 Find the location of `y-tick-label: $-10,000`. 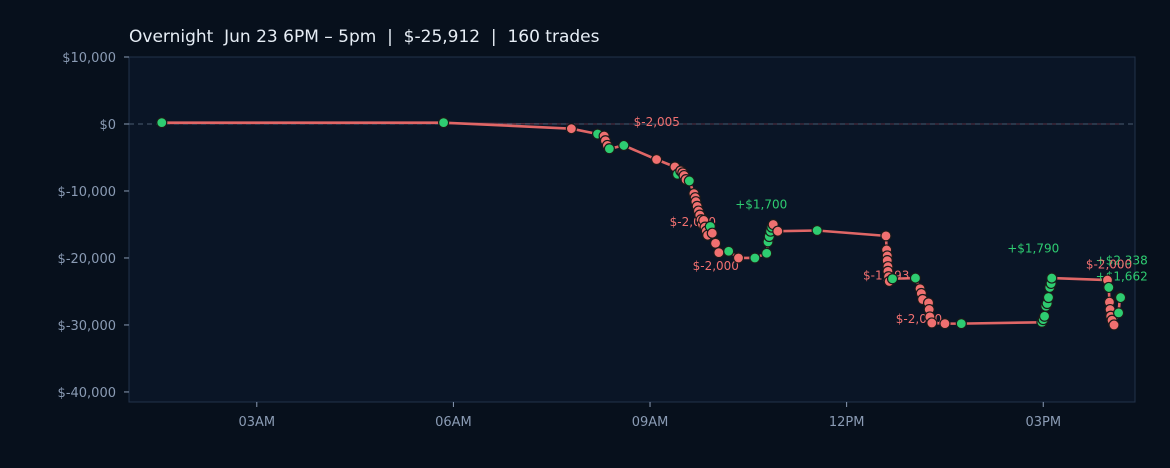

y-tick-label: $-10,000 is located at coordinates (87, 192).